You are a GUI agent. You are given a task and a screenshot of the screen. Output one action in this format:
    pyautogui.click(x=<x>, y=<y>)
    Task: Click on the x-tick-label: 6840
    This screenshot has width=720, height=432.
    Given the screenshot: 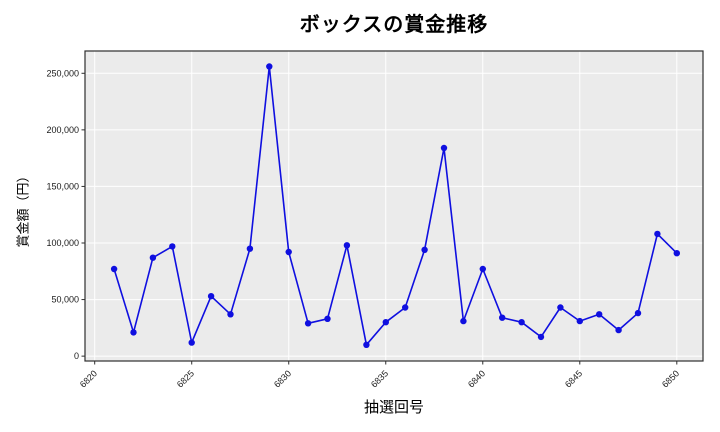 What is the action you would take?
    pyautogui.click(x=476, y=378)
    